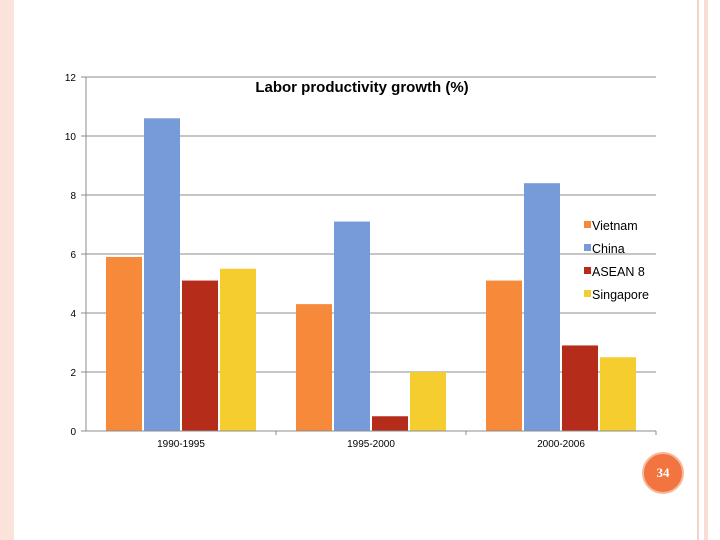  Describe the element at coordinates (616, 260) in the screenshot. I see `legend: Vietnam China ASEAN 8 Singapore` at that location.